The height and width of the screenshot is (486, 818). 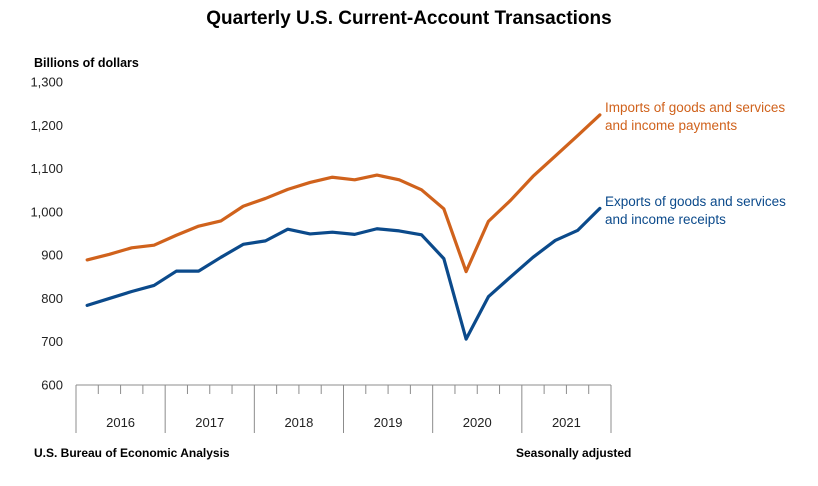 What do you see at coordinates (209, 422) in the screenshot?
I see `year-tick-label: 2017` at bounding box center [209, 422].